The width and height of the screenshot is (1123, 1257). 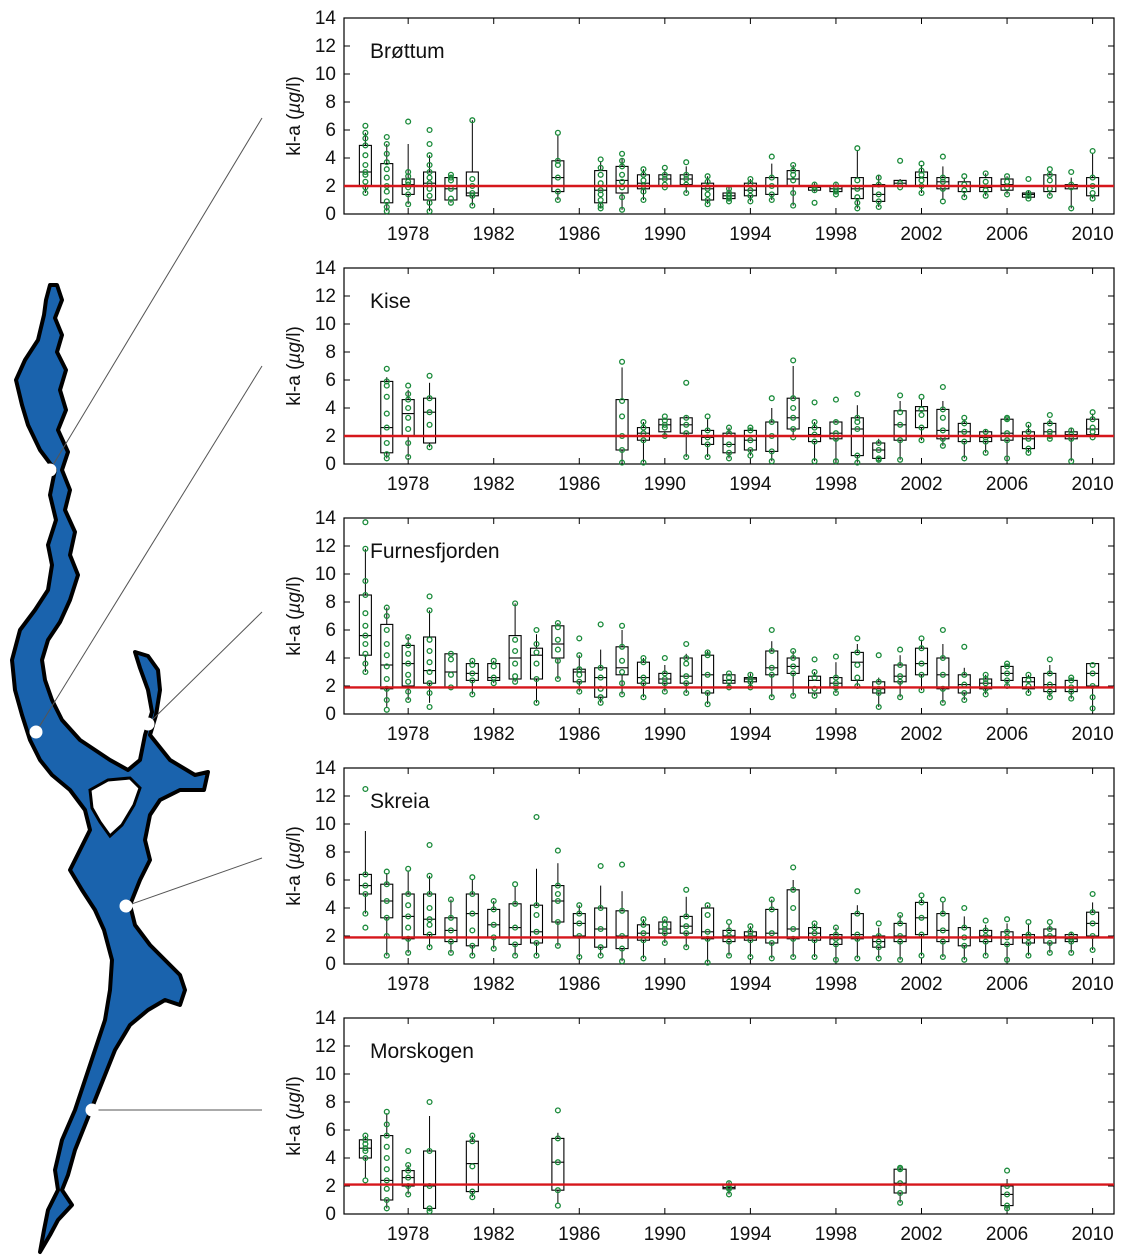 What do you see at coordinates (515, 920) in the screenshot?
I see `box-1983` at bounding box center [515, 920].